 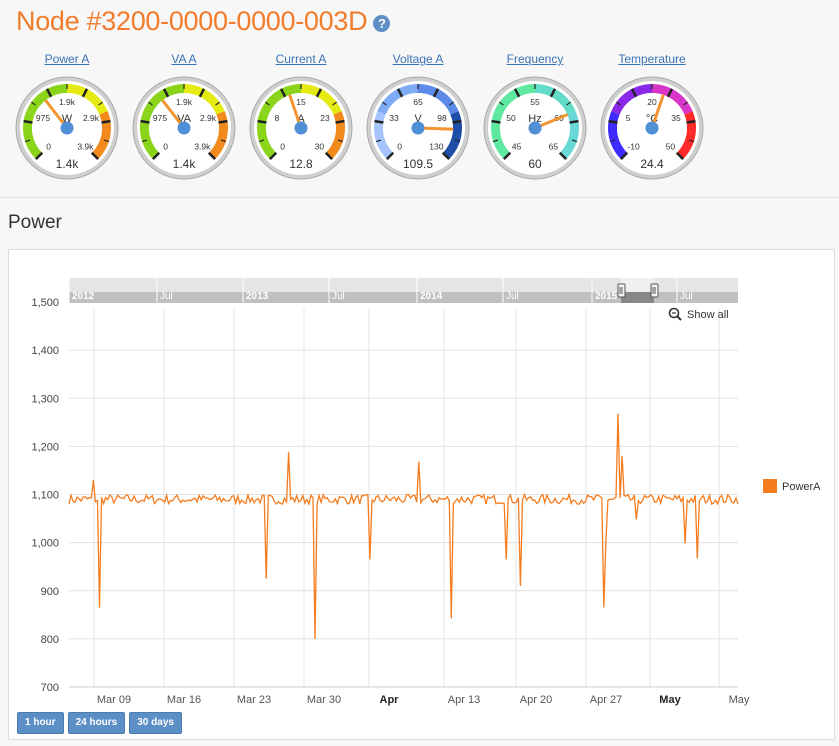 What do you see at coordinates (419, 197) in the screenshot?
I see `divider` at bounding box center [419, 197].